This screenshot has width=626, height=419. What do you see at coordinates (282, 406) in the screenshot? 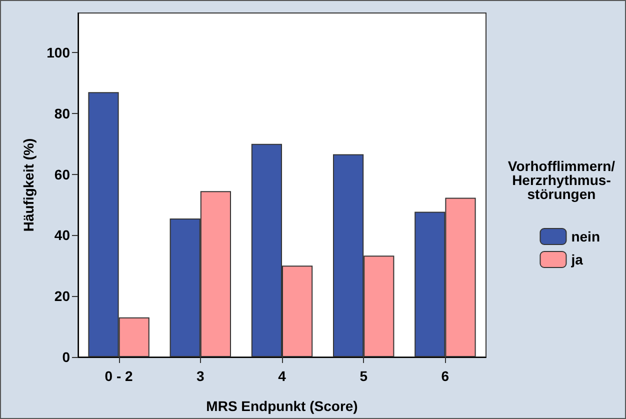
I see `x-axis-title: MRS Endpunkt (Score)` at bounding box center [282, 406].